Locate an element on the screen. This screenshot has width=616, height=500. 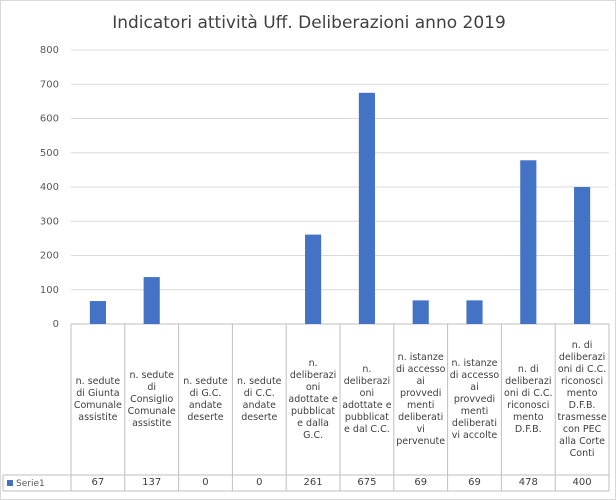
legend-key is located at coordinates (10, 483).